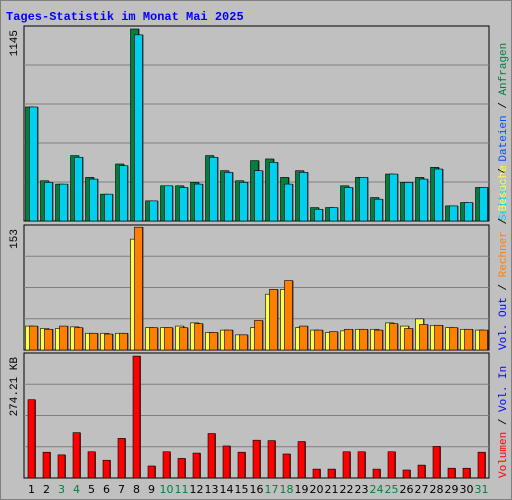 This screenshot has width=512, height=500. What do you see at coordinates (212, 489) in the screenshot?
I see `x-tick-label: 13` at bounding box center [212, 489].